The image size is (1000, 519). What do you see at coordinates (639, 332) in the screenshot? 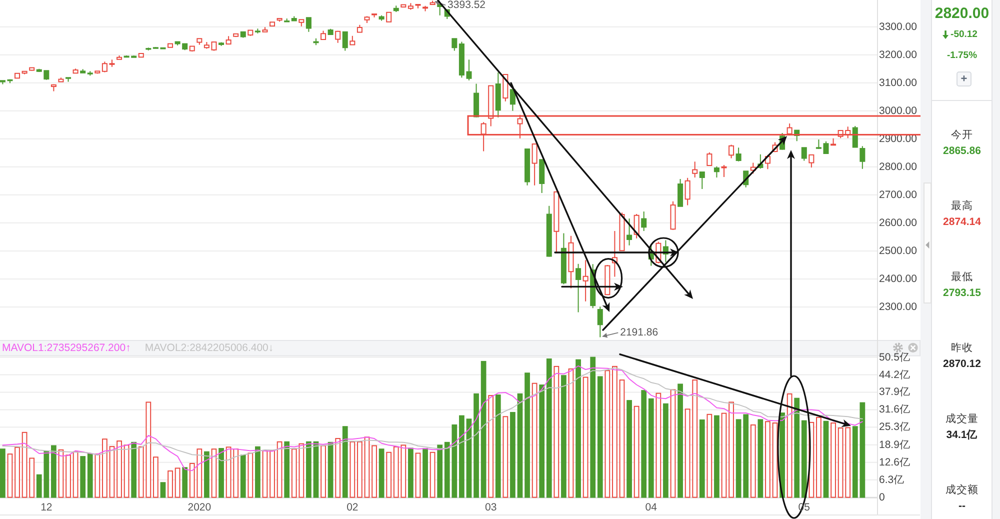
I see `annotation: 2191.86` at bounding box center [639, 332].